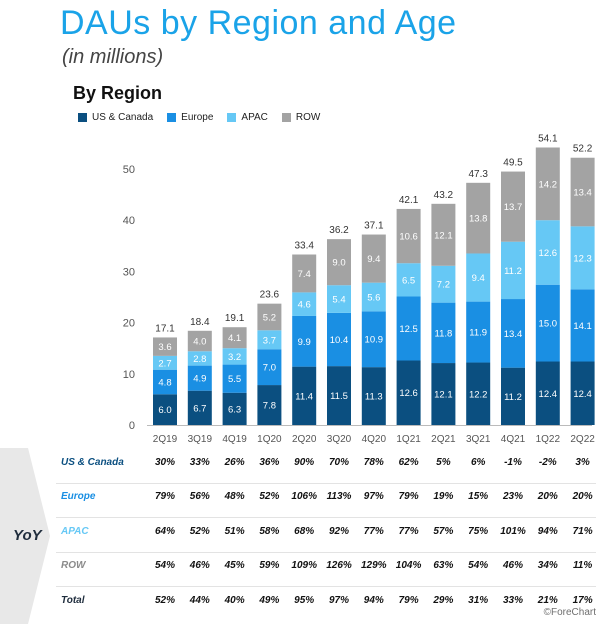 The image size is (600, 624). I want to click on bar-europe-3Q20, so click(339, 339).